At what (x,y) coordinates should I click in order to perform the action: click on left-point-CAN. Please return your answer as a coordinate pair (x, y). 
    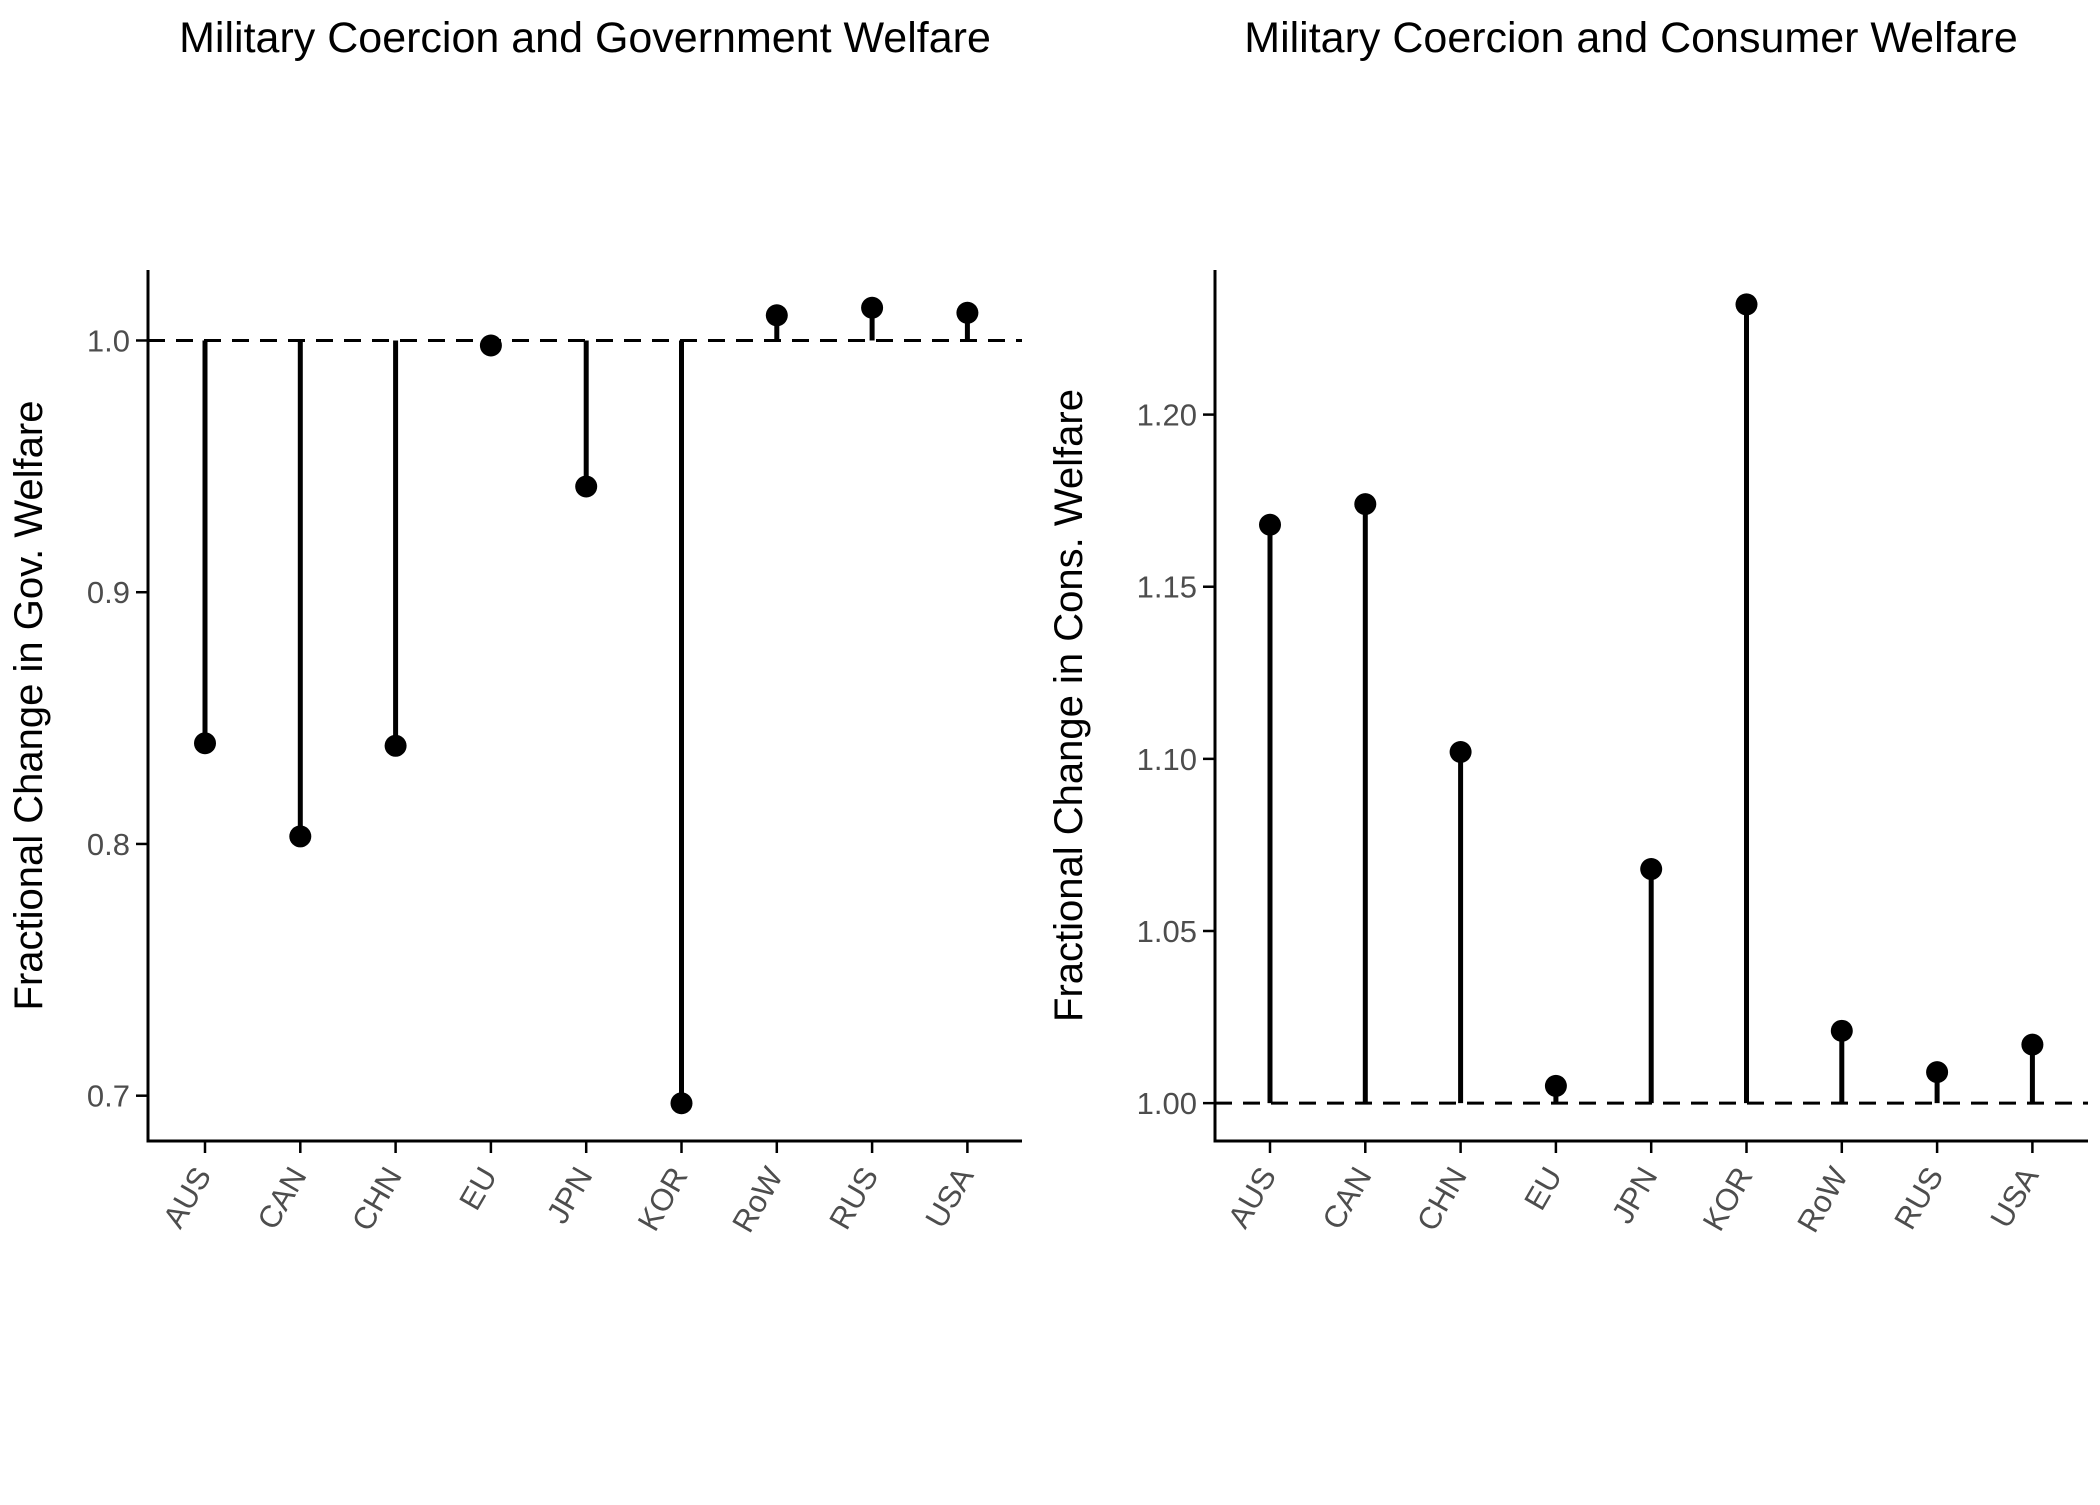
    Looking at the image, I should click on (300, 836).